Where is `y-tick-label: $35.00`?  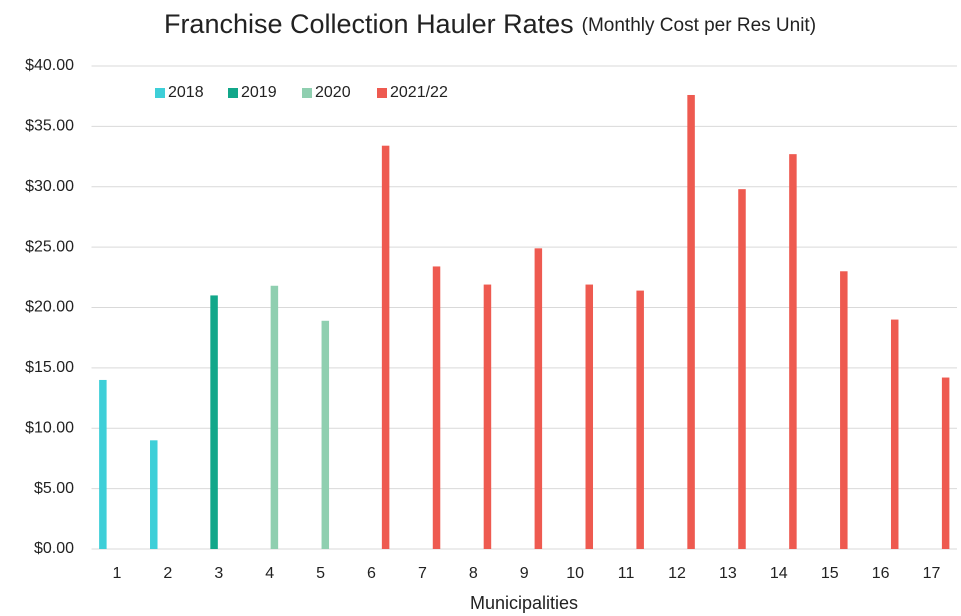 y-tick-label: $35.00 is located at coordinates (49, 126).